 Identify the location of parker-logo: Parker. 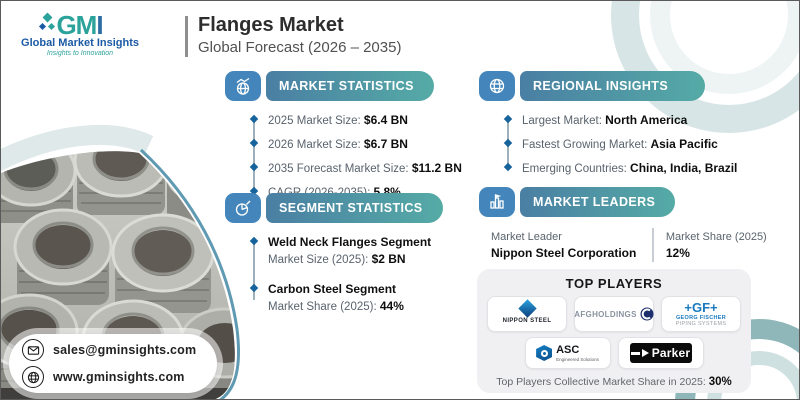
(660, 353).